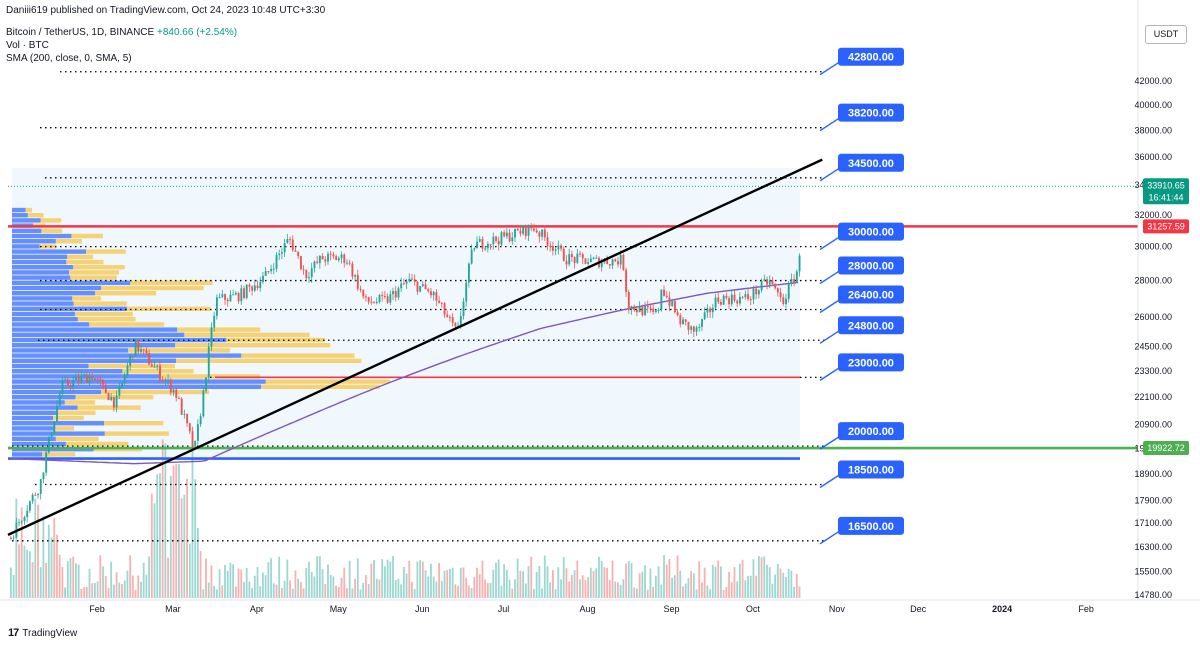  What do you see at coordinates (1153, 105) in the screenshot?
I see `price-tick-label: 40000.00` at bounding box center [1153, 105].